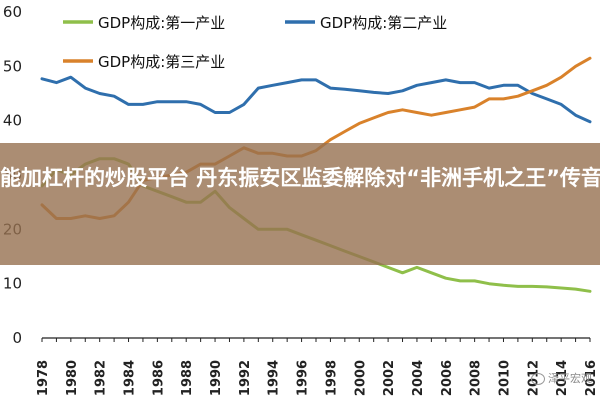  I want to click on y-tick-label: 50, so click(12, 66).